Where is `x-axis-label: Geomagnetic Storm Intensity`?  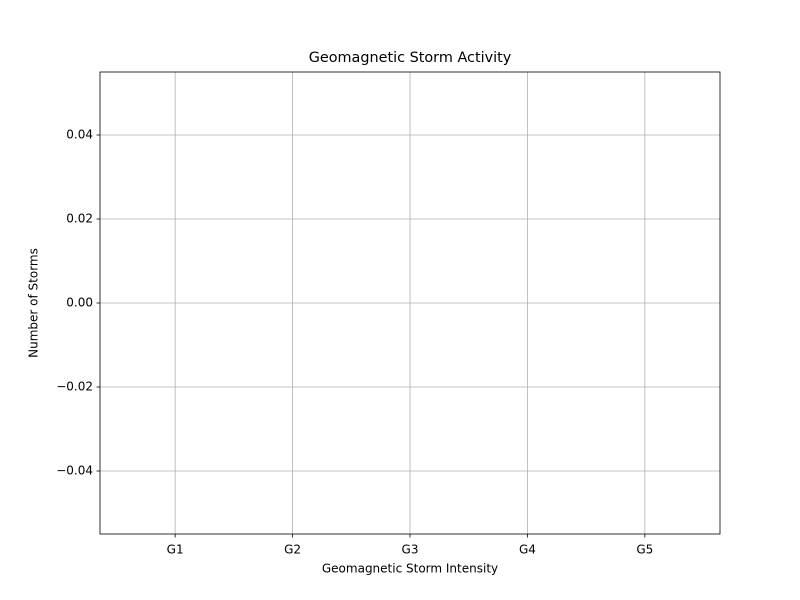
x-axis-label: Geomagnetic Storm Intensity is located at coordinates (410, 569).